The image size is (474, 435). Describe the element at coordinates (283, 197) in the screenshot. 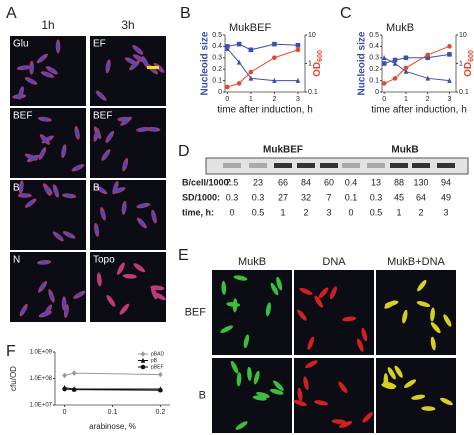

I see `cell-value: 27` at that location.